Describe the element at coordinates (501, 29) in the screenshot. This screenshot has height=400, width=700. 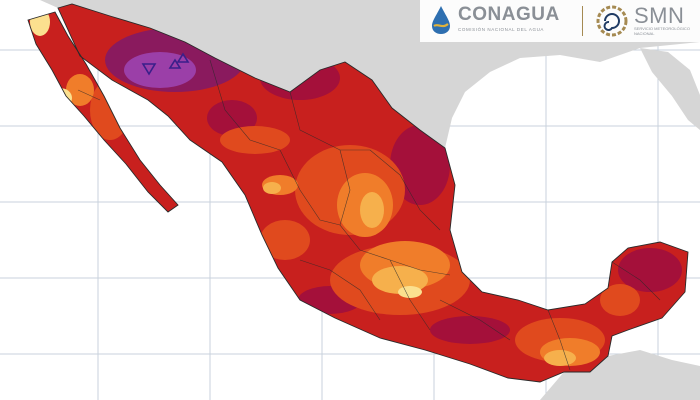
I see `conagua-logo-subtitle: COMISIÓN NACIONAL DEL AGUA` at that location.